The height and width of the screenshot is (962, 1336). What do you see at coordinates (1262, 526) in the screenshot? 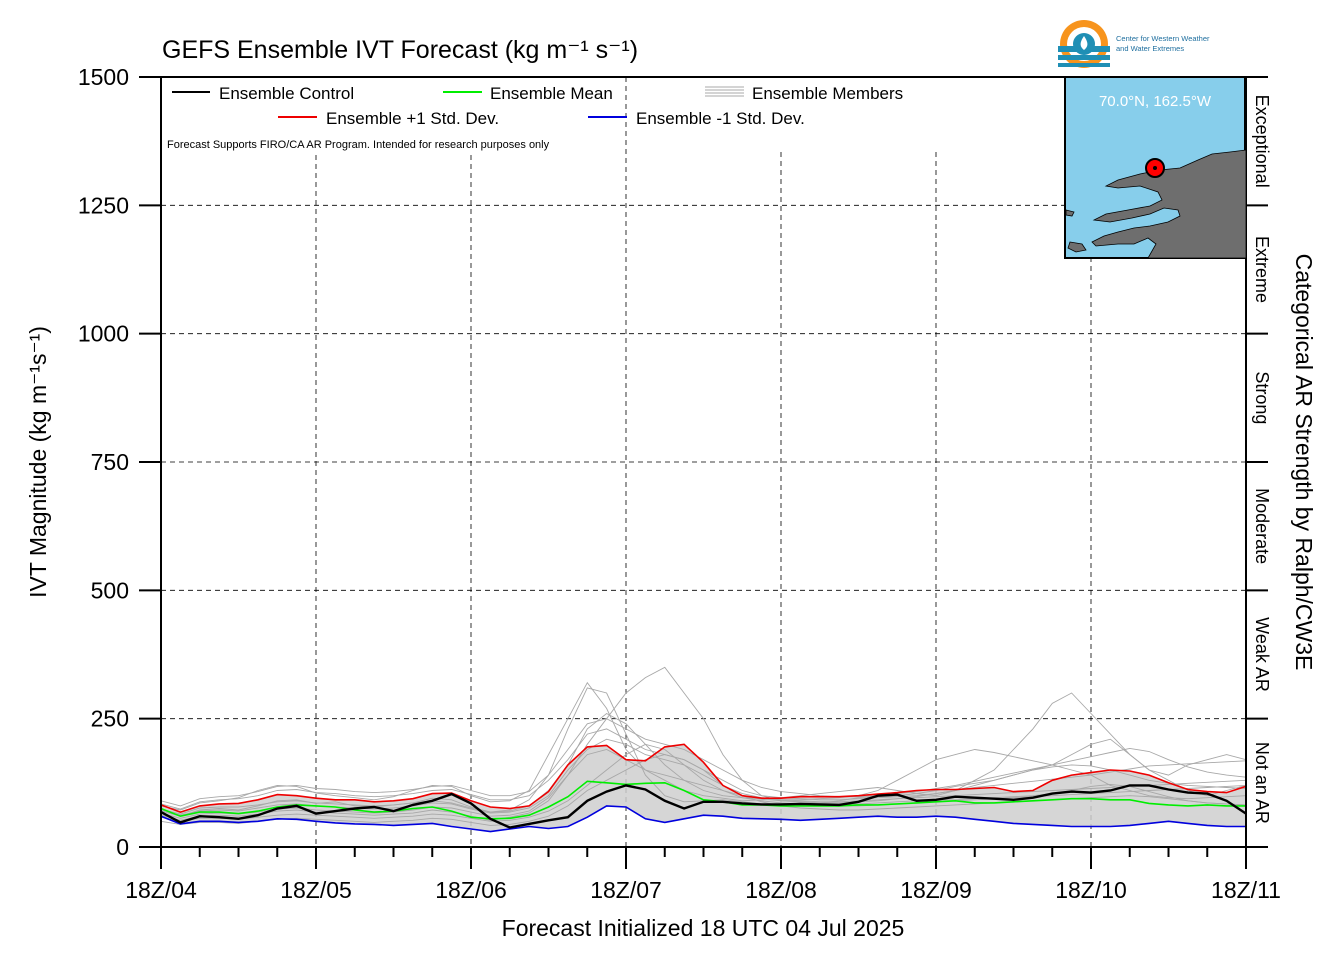
I see `category-label: Moderate` at bounding box center [1262, 526].